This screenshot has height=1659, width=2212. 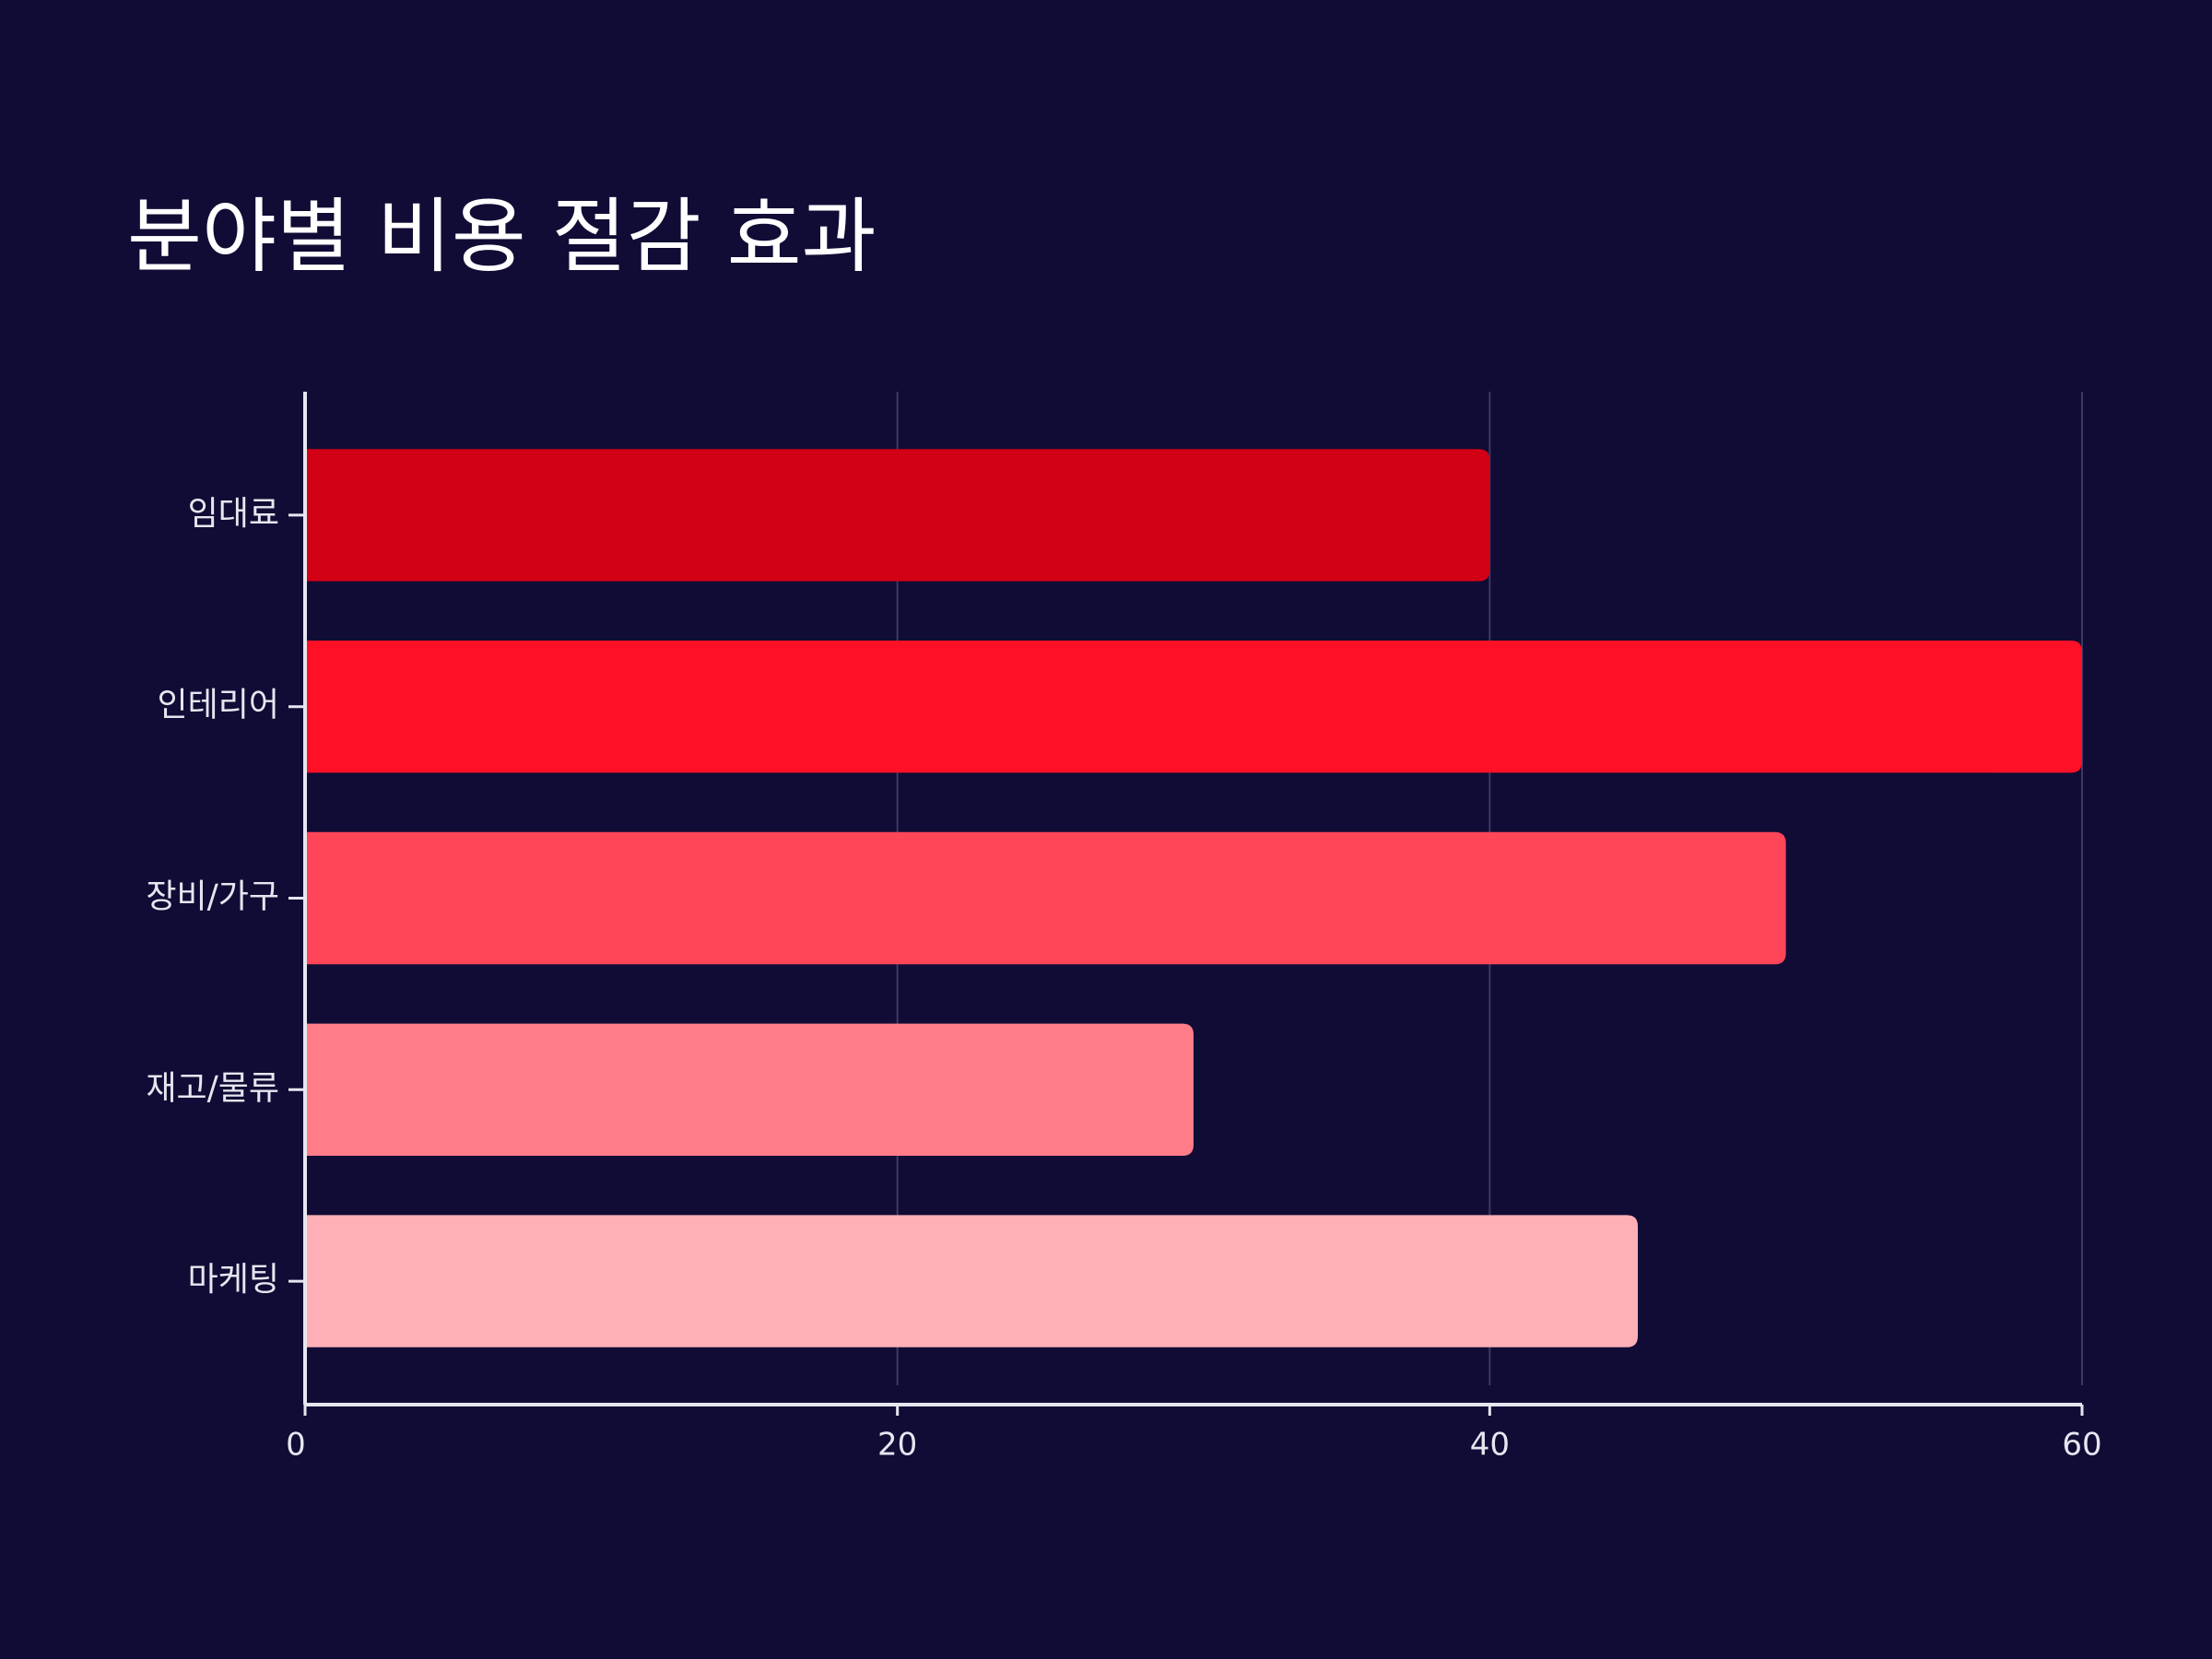 What do you see at coordinates (502, 236) in the screenshot?
I see `chart-title: 분야별 비용 절감 효과` at bounding box center [502, 236].